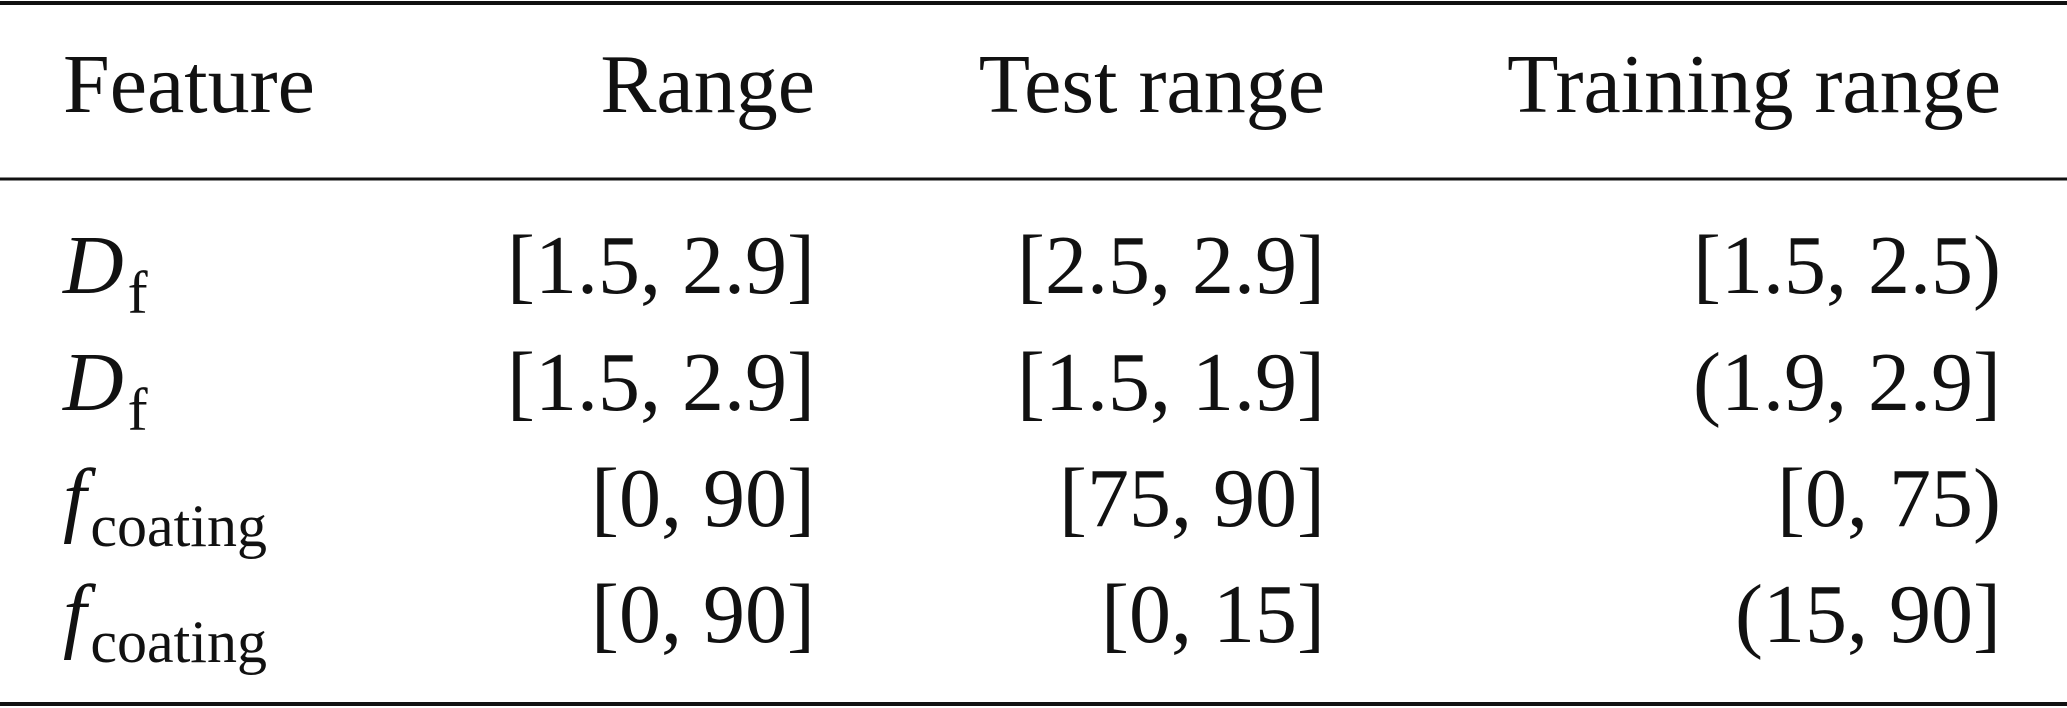 The image size is (2067, 708). Describe the element at coordinates (1171, 265) in the screenshot. I see `range-cell: [2.5, 2.9]` at that location.